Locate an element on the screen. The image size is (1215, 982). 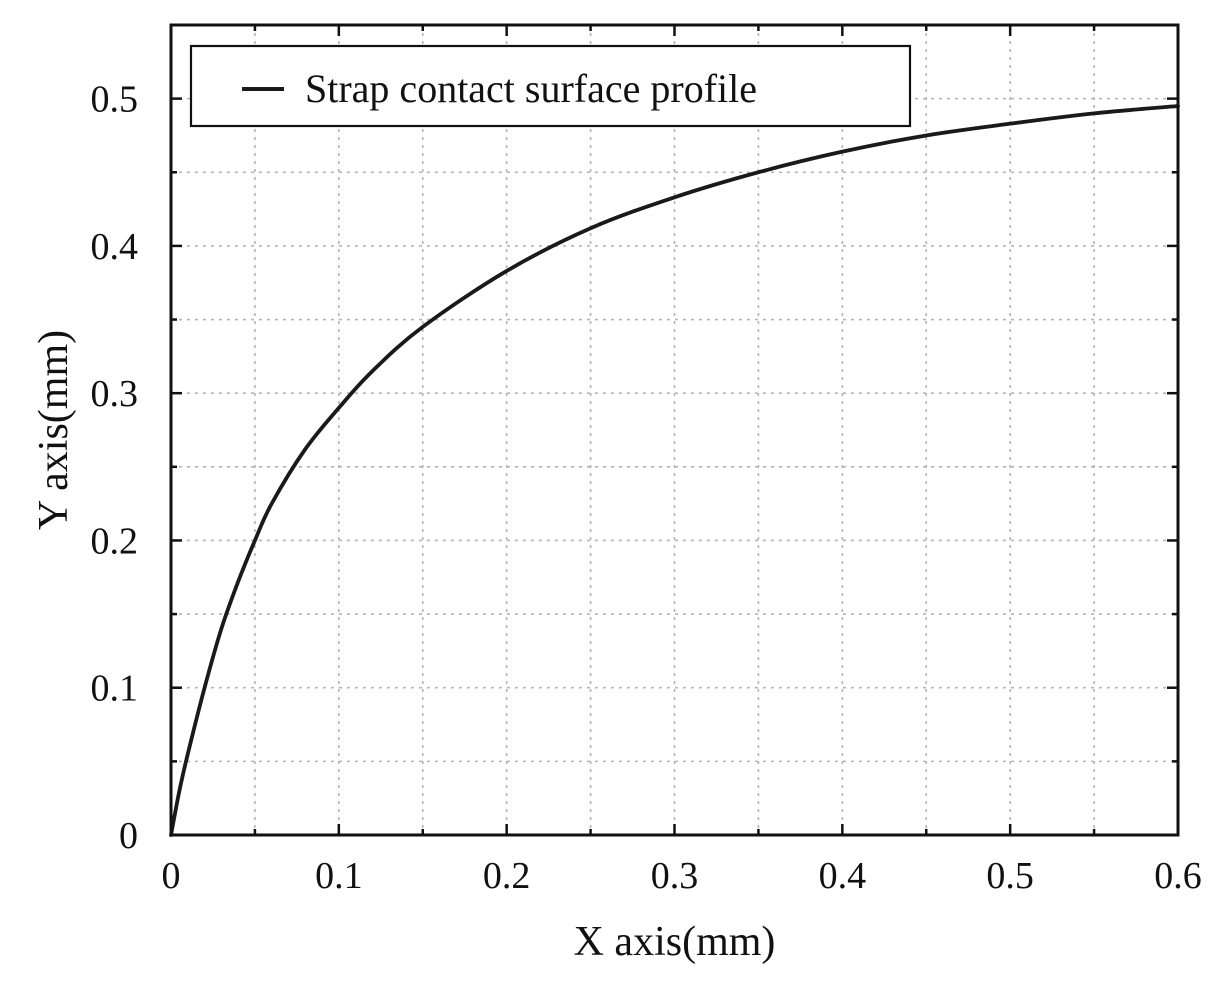
legend-box is located at coordinates (550, 86).